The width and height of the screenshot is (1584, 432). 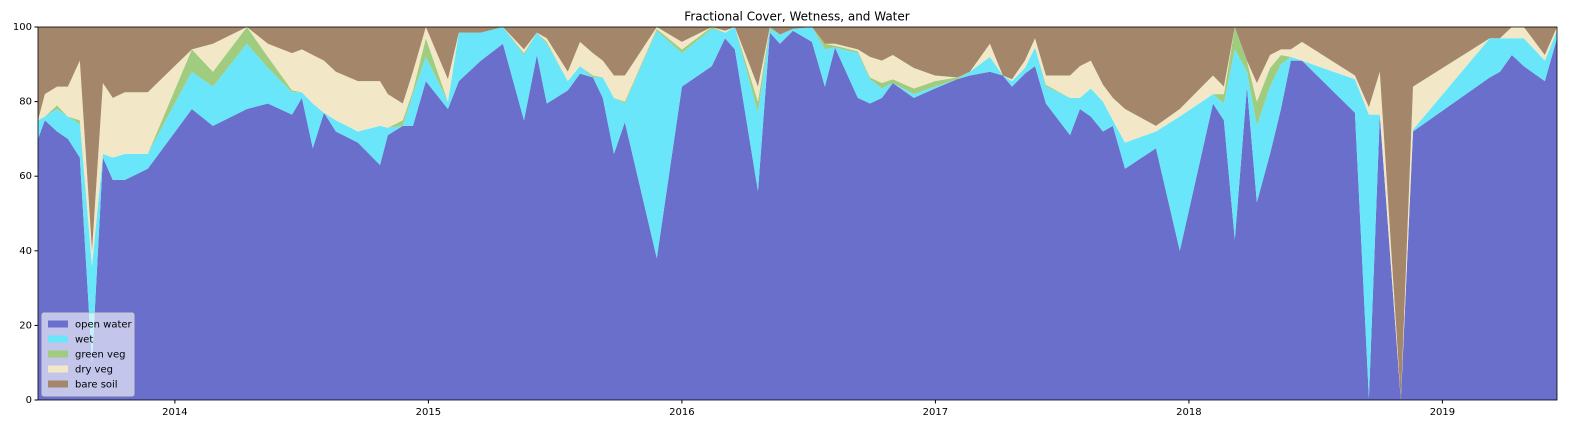 I want to click on y-tick-label: 100, so click(x=22, y=27).